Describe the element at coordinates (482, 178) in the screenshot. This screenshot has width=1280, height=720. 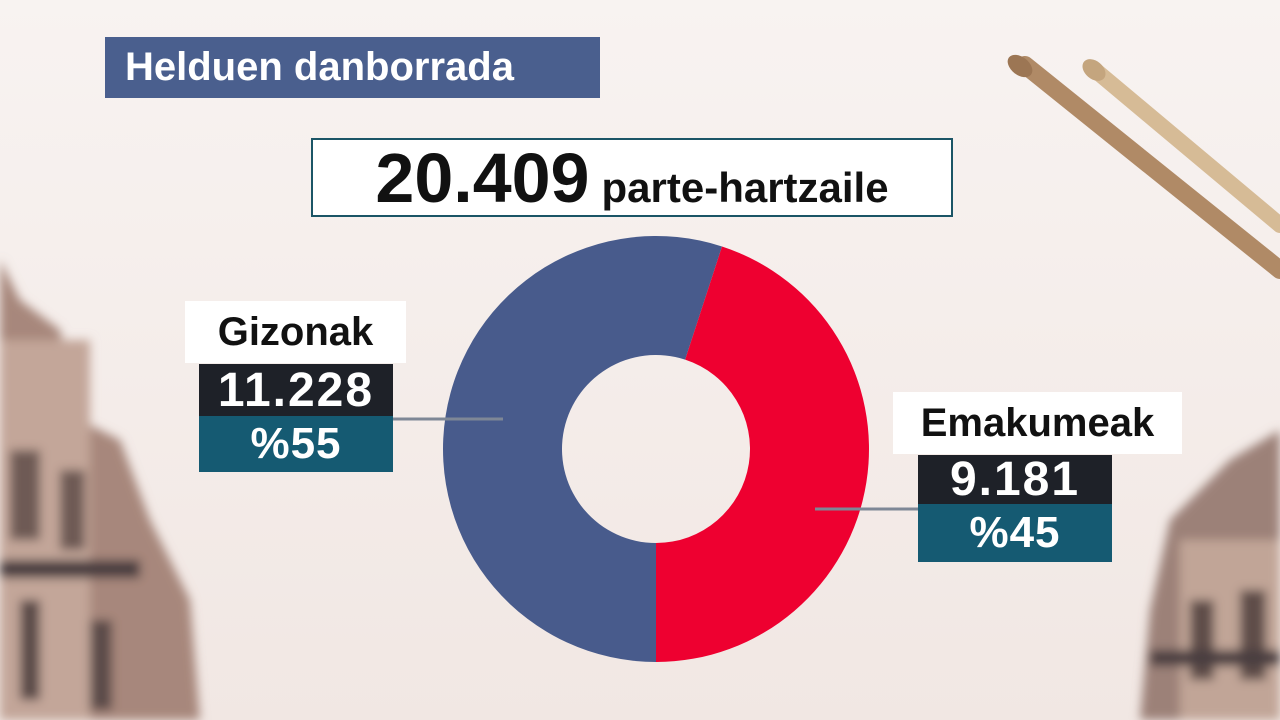
I see `total-number: 20.409` at that location.